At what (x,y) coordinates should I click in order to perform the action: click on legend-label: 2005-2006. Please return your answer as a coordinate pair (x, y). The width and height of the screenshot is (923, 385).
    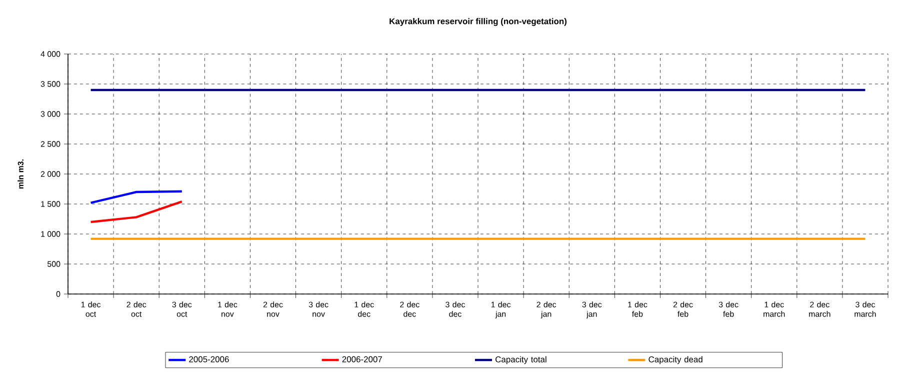
    Looking at the image, I should click on (209, 359).